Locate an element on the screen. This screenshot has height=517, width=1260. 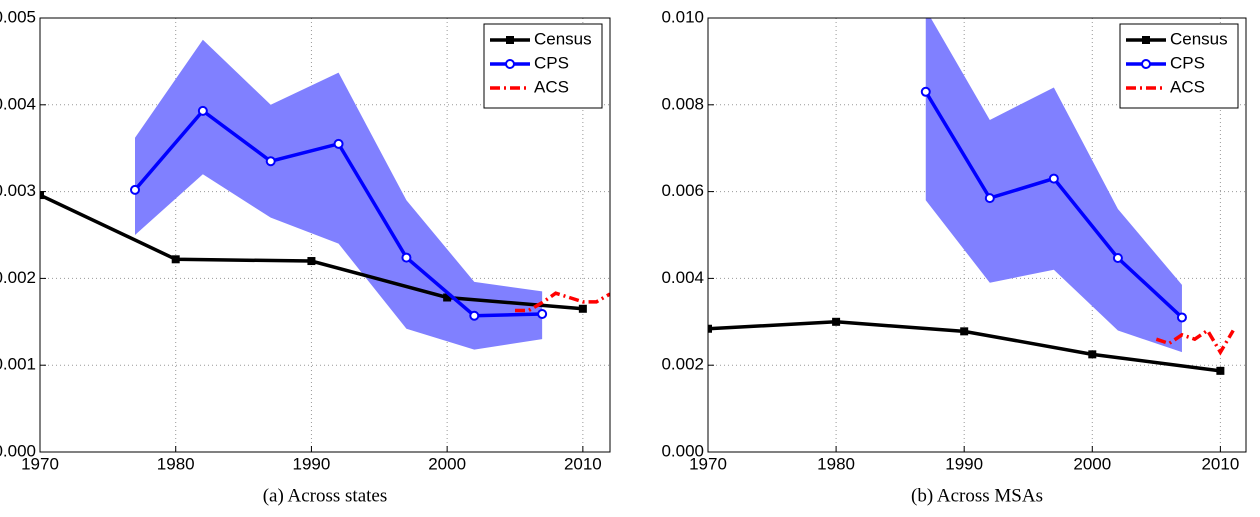
y-tick-label: 0.005 is located at coordinates (18, 16).